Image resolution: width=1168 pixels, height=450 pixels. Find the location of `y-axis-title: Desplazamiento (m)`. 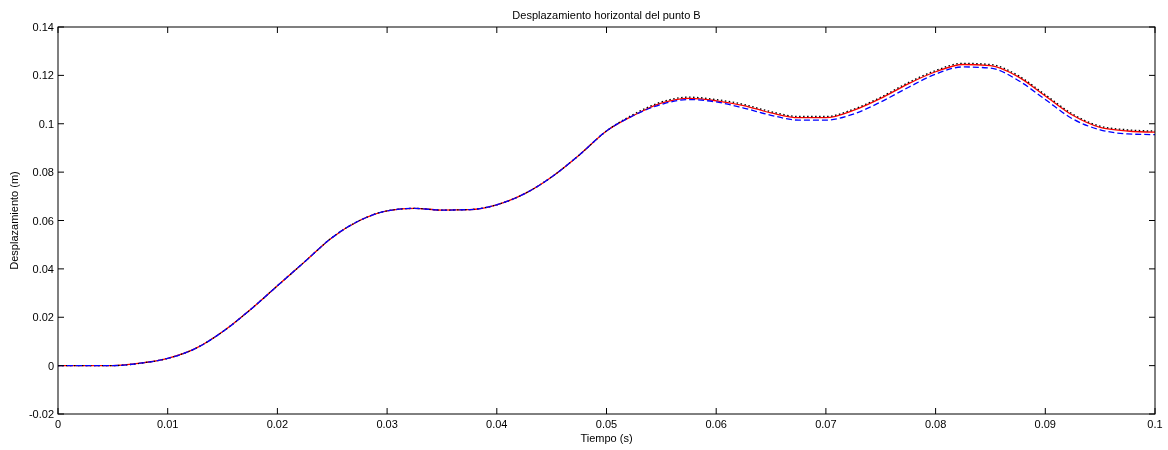

y-axis-title: Desplazamiento (m) is located at coordinates (14, 220).